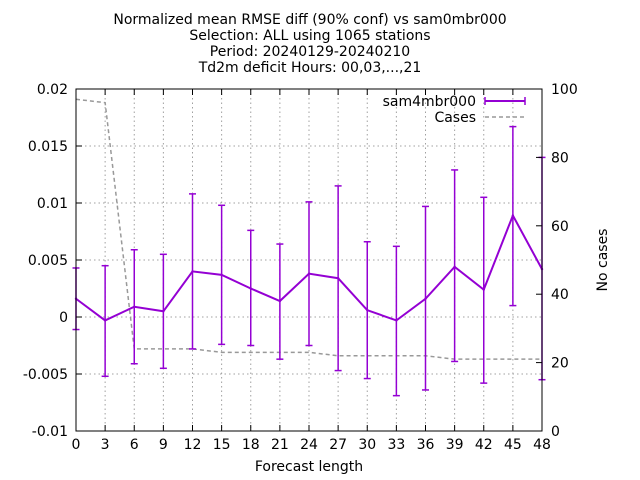 The image size is (640, 480). I want to click on y-left-tick-label: 0.015, so click(48, 147).